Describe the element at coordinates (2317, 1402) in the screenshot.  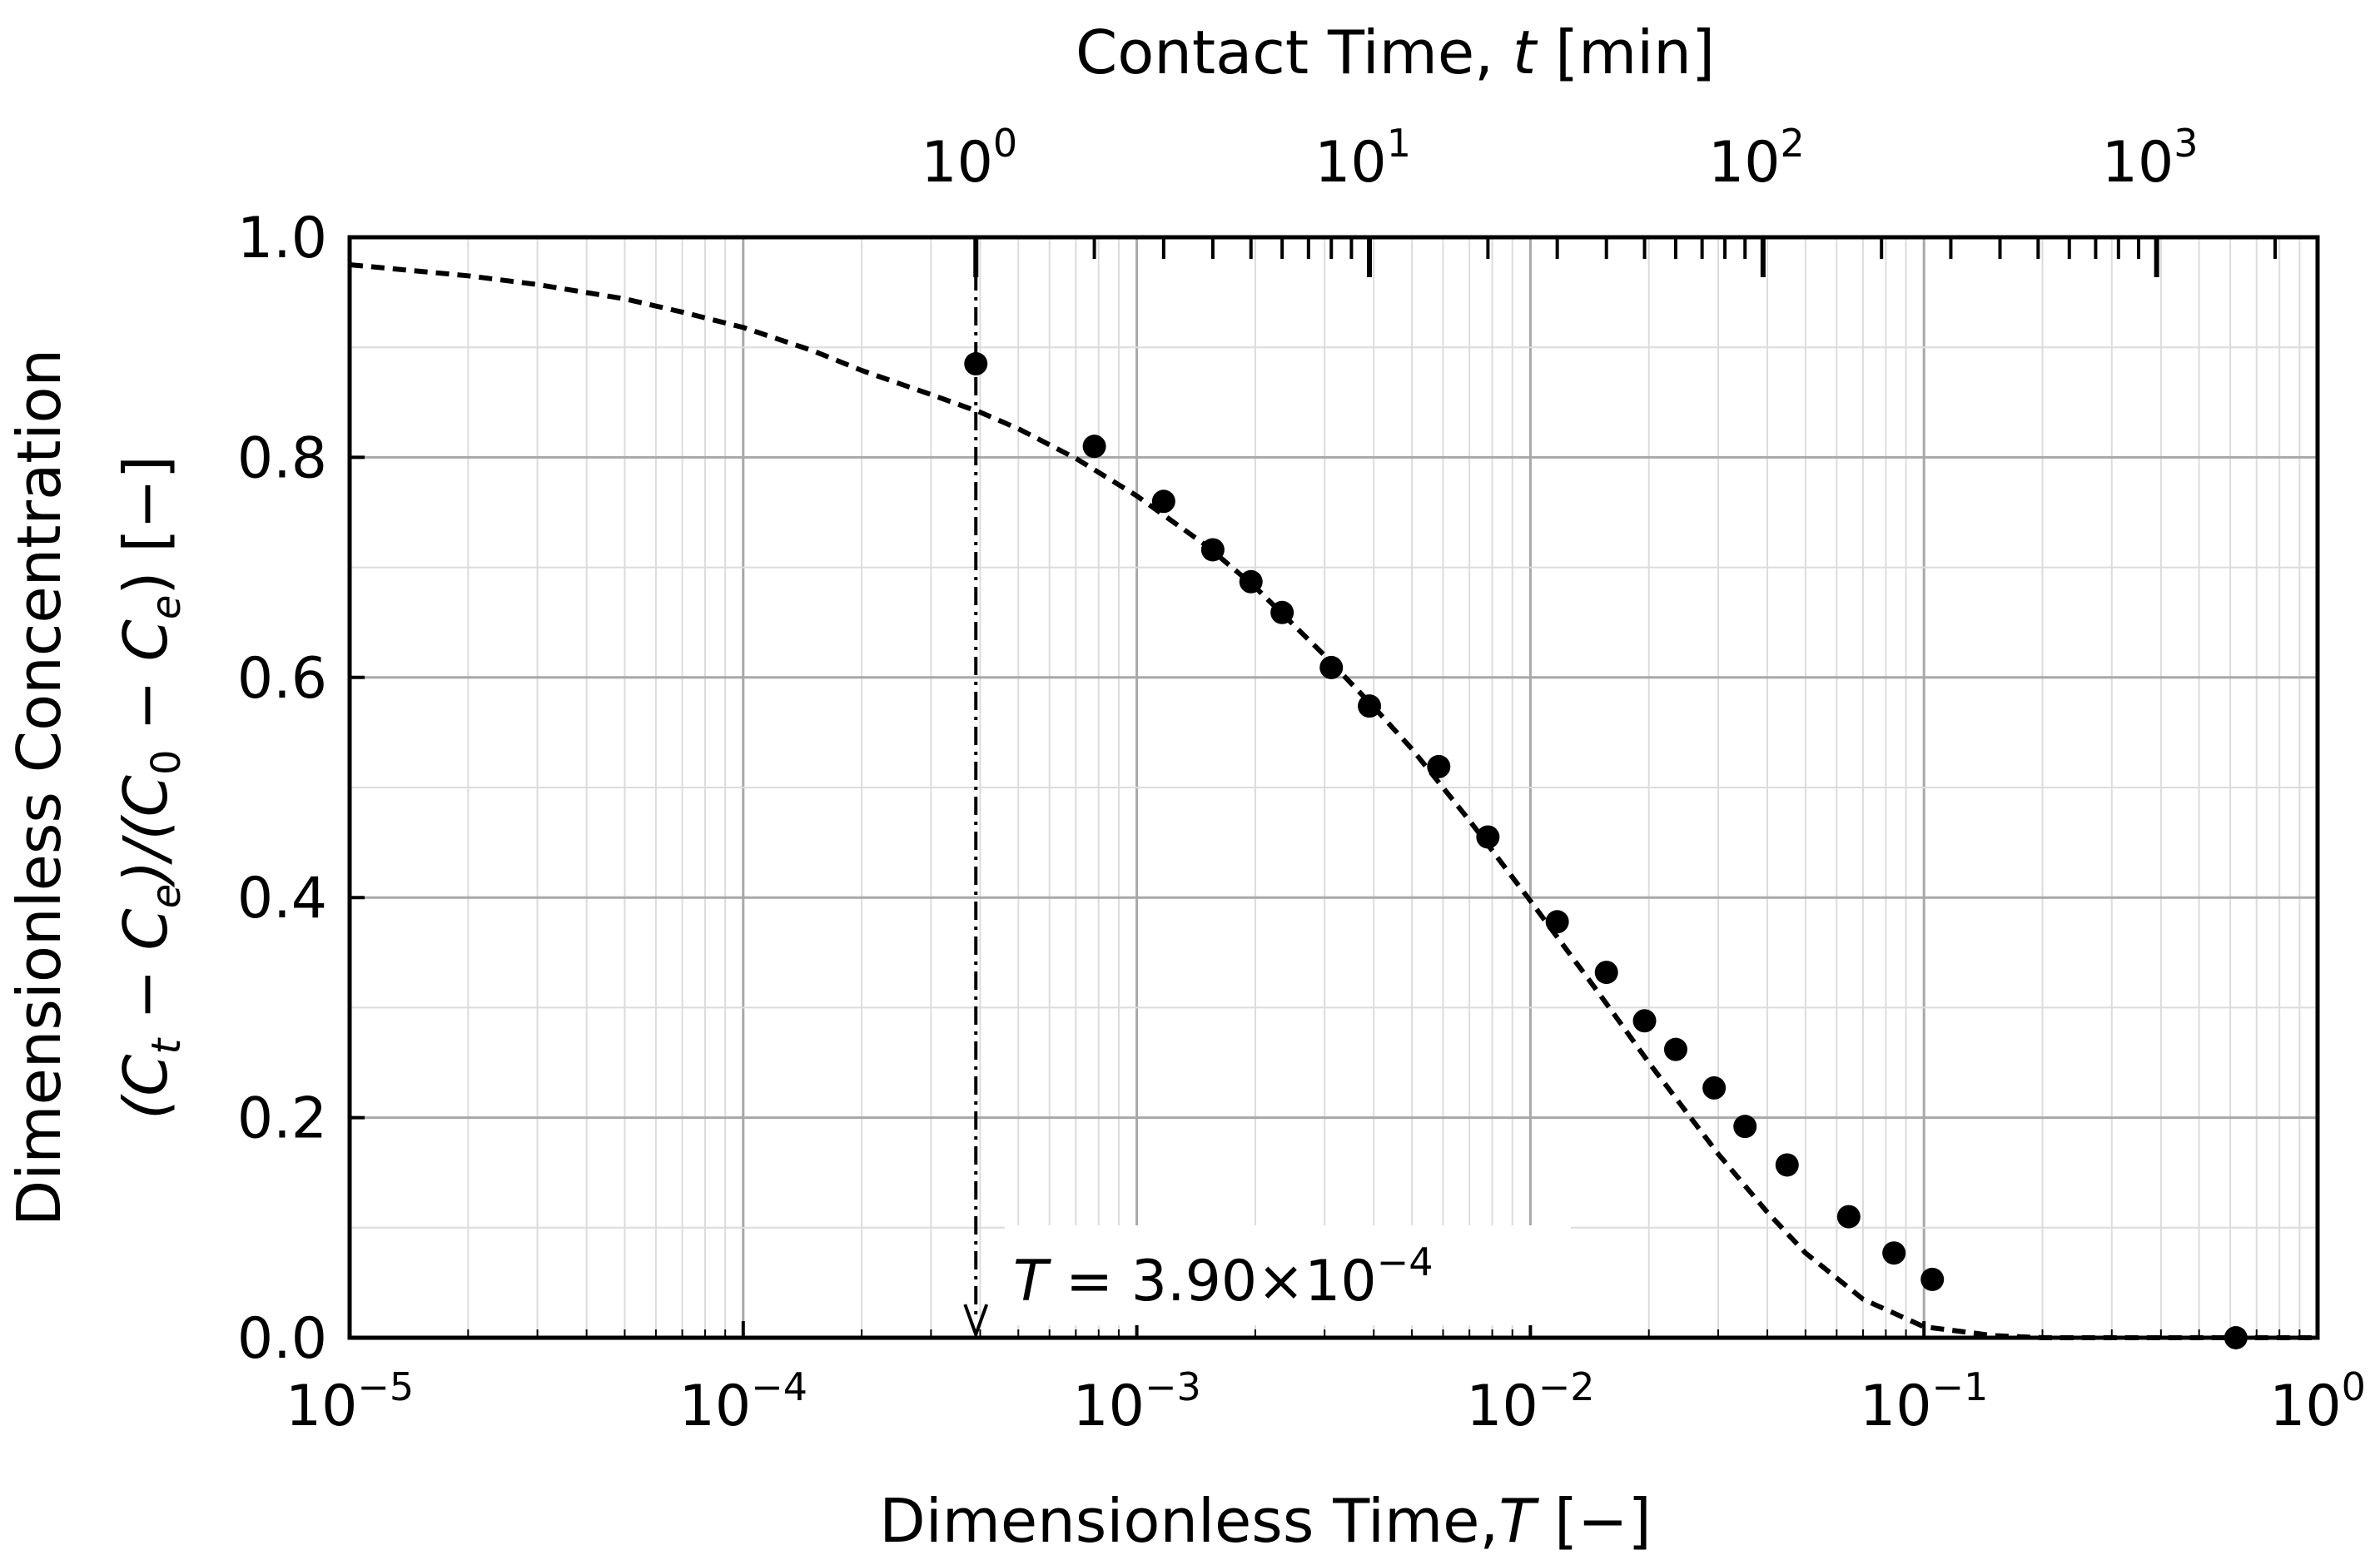
I see `x-tick-label: 10⁰` at that location.